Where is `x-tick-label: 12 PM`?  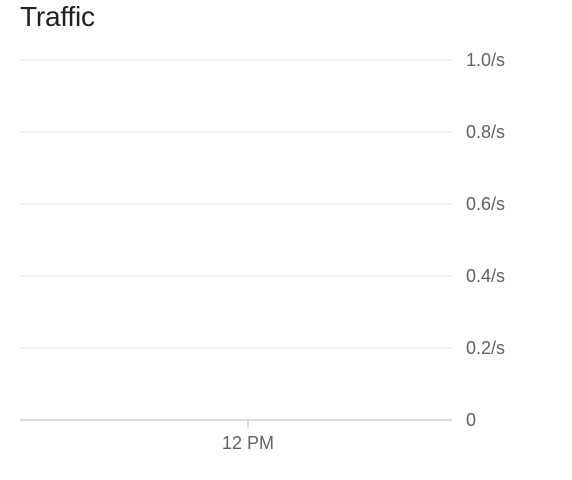
x-tick-label: 12 PM is located at coordinates (248, 443).